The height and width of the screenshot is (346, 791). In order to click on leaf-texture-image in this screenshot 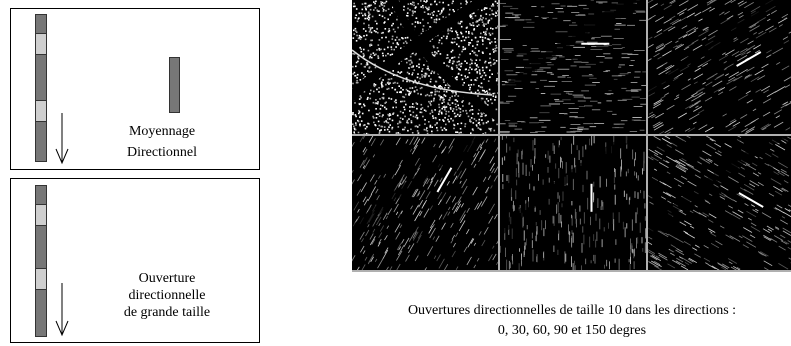, I will do `click(425, 67)`.